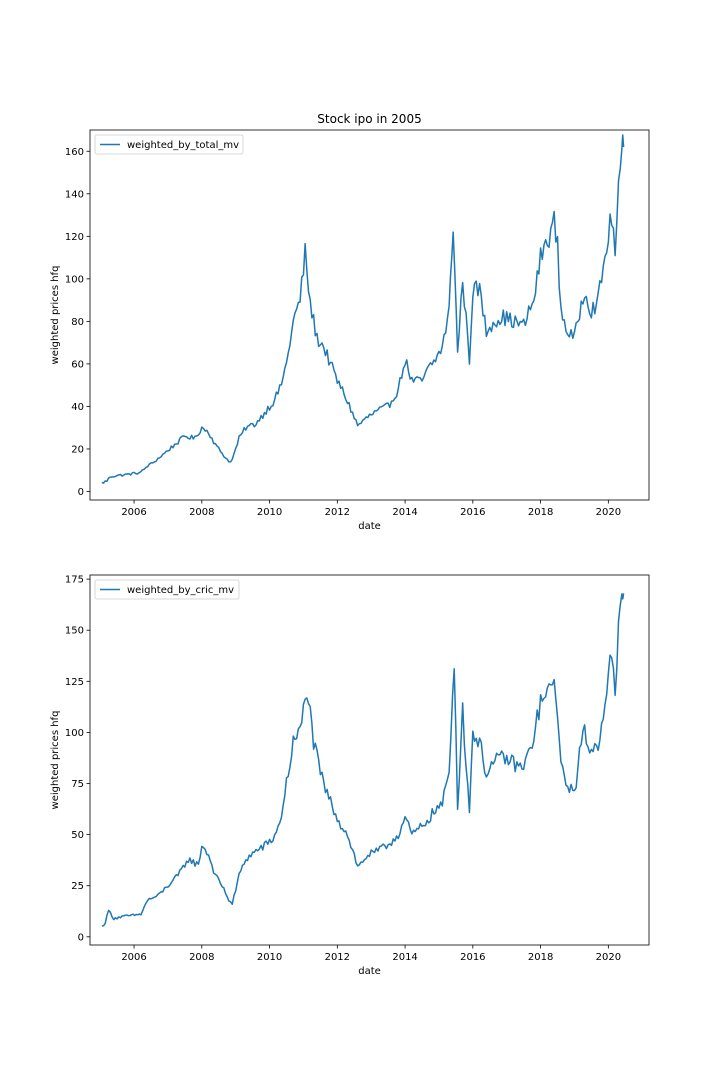 This screenshot has height=1080, width=720. I want to click on legend-label: weighted_by_total_mv, so click(183, 145).